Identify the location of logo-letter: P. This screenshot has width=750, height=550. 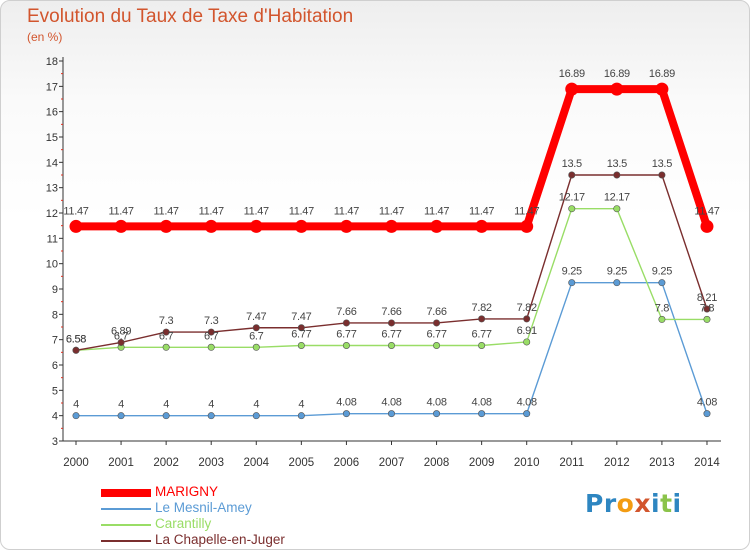
(594, 503).